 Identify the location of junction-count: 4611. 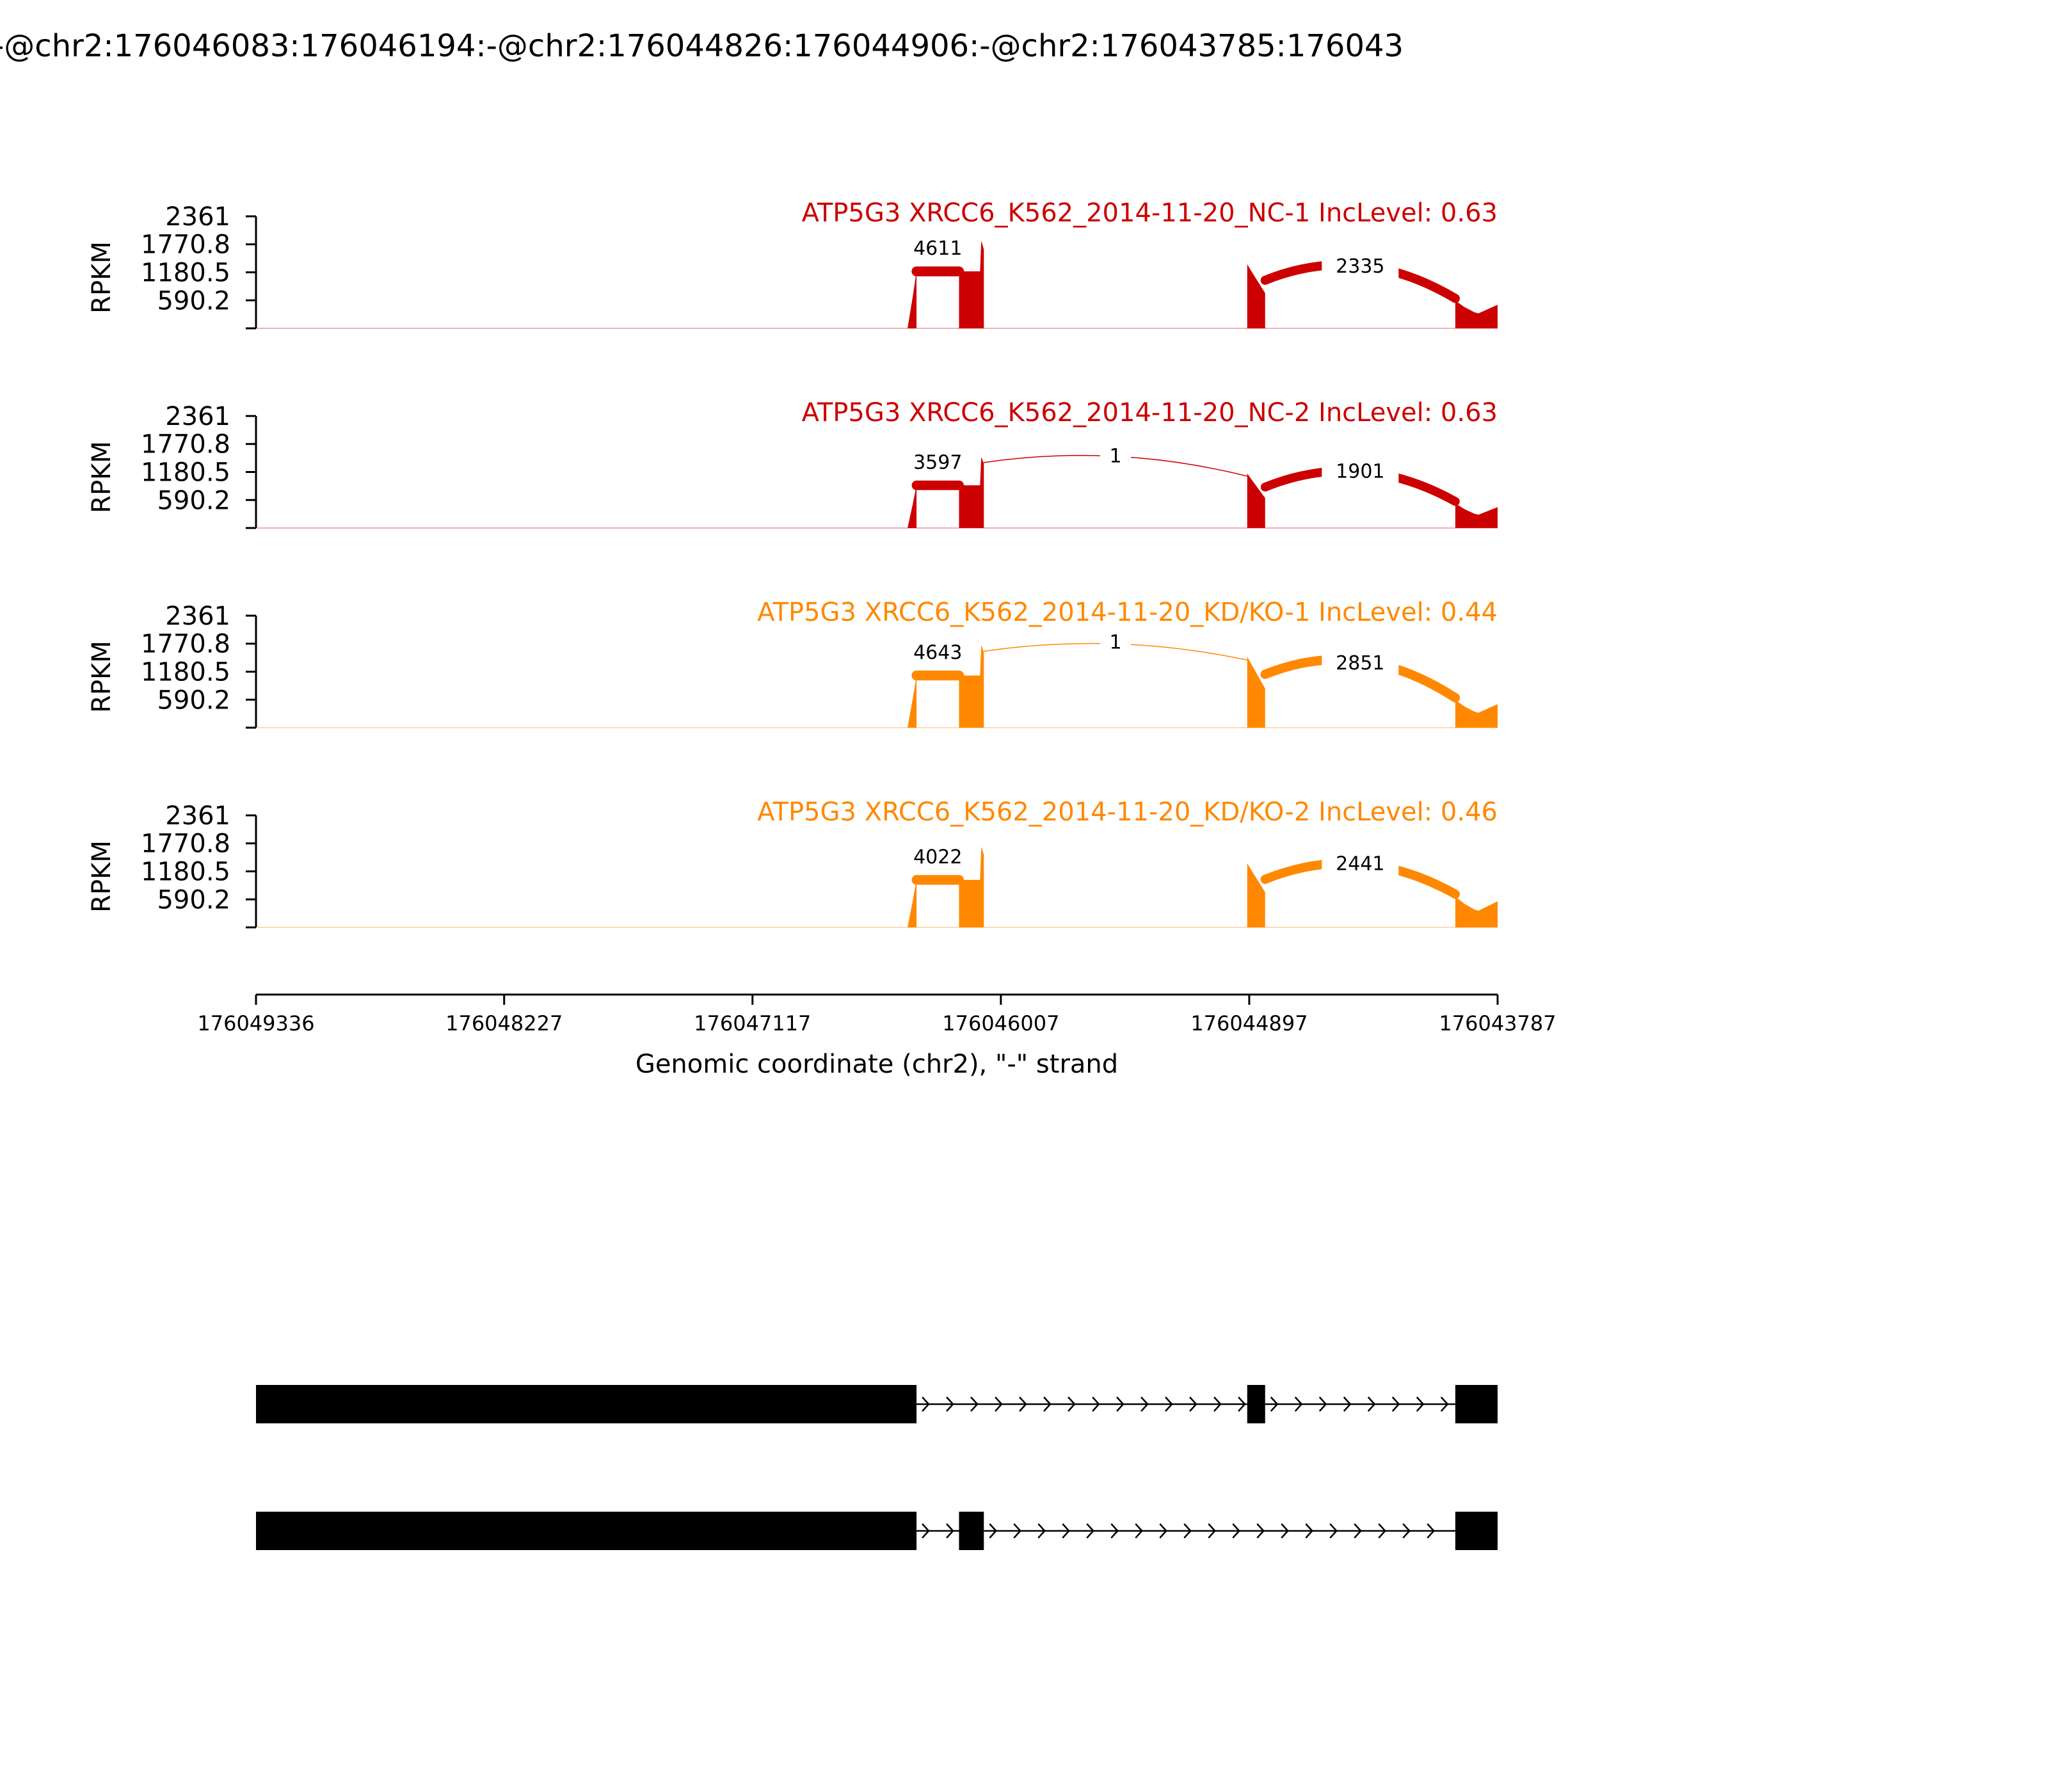
(937, 248).